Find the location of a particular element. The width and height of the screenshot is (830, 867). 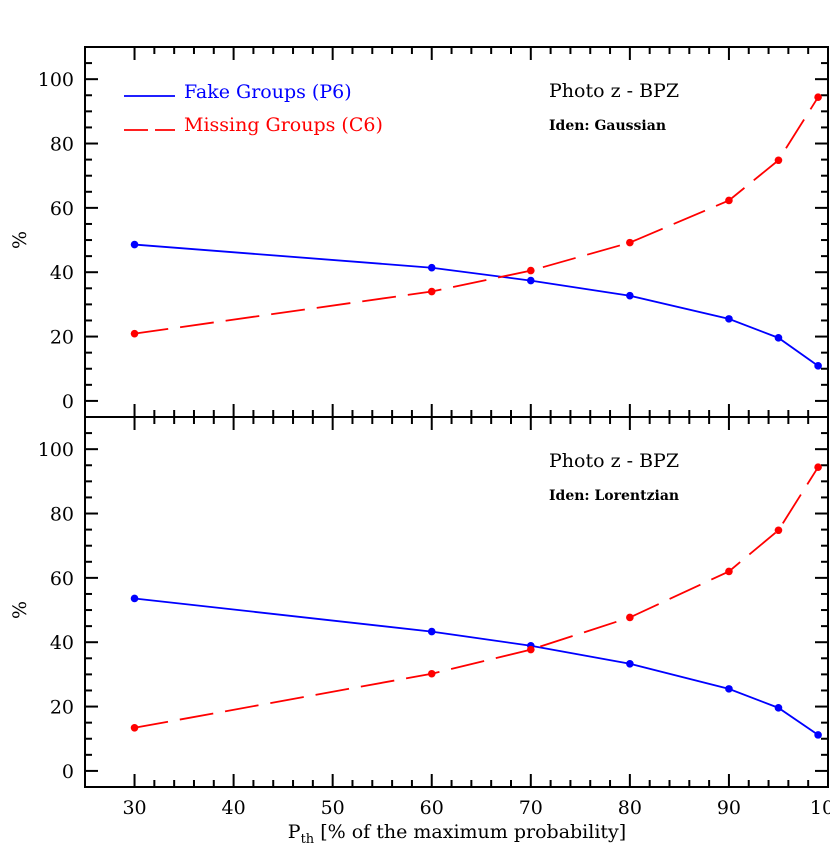

x-axis-label: Pth [% of the maximum probability] is located at coordinates (457, 834).